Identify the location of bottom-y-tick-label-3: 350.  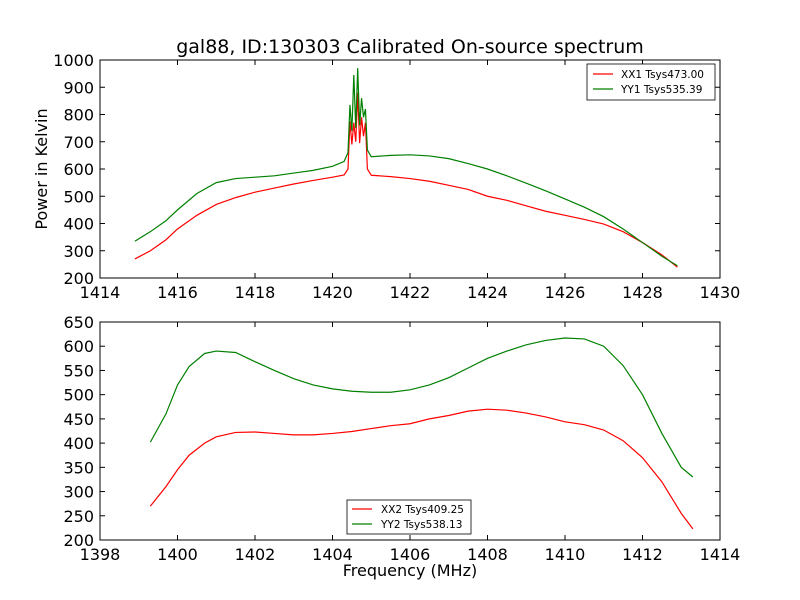
(78, 467).